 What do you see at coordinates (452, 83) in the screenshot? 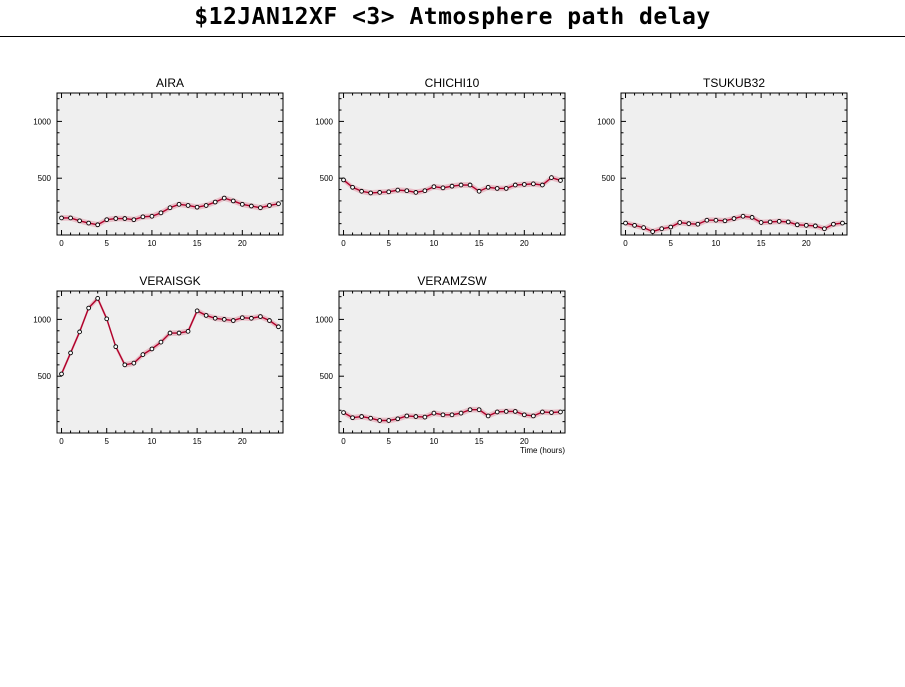
I see `chart-title: CHICHI10` at bounding box center [452, 83].